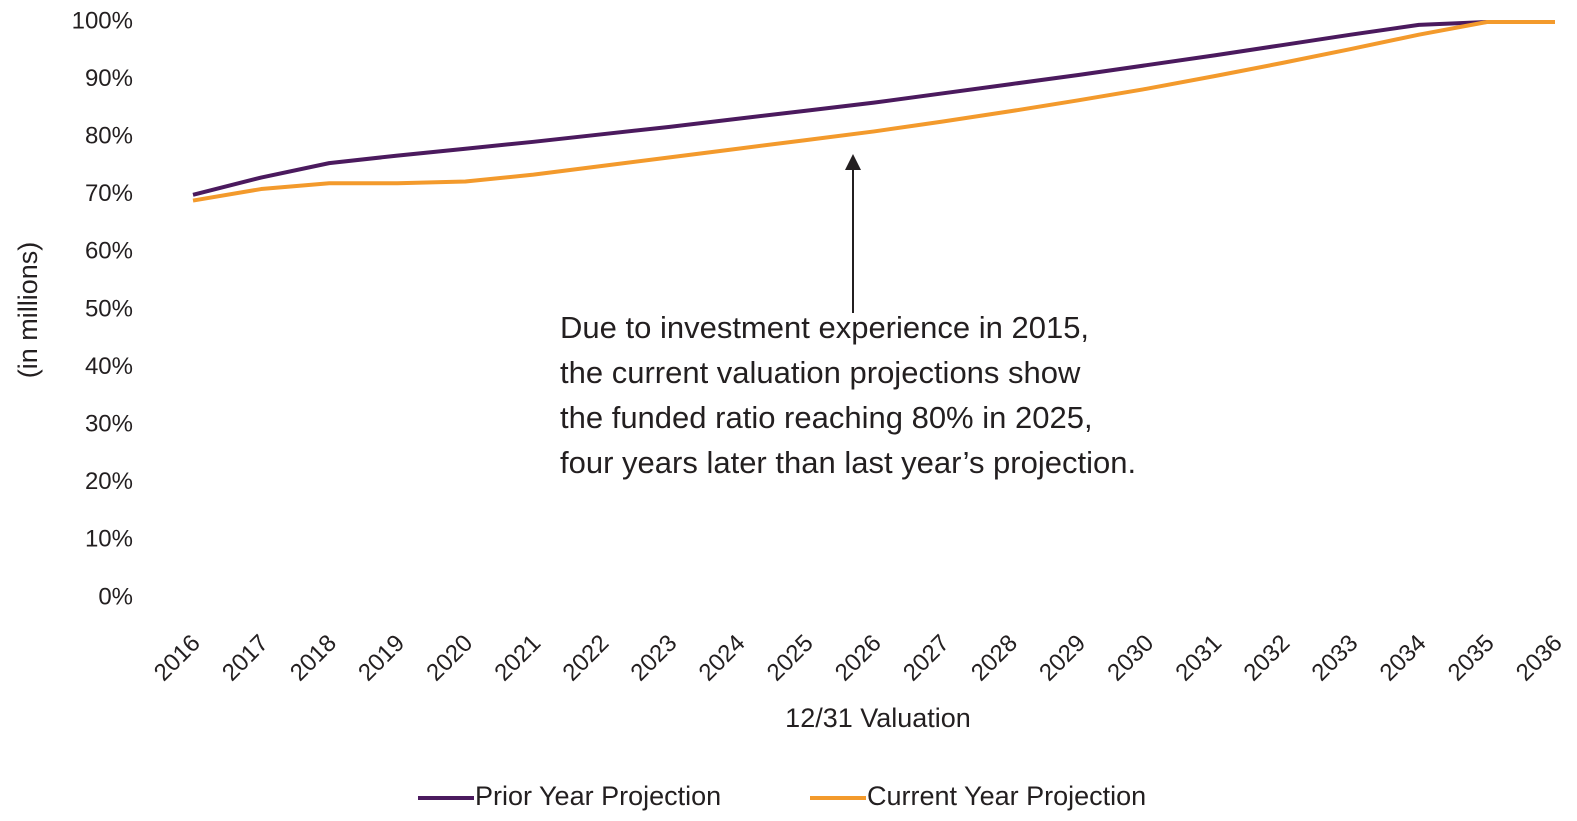  I want to click on legend-label: Current Year Projection, so click(1006, 796).